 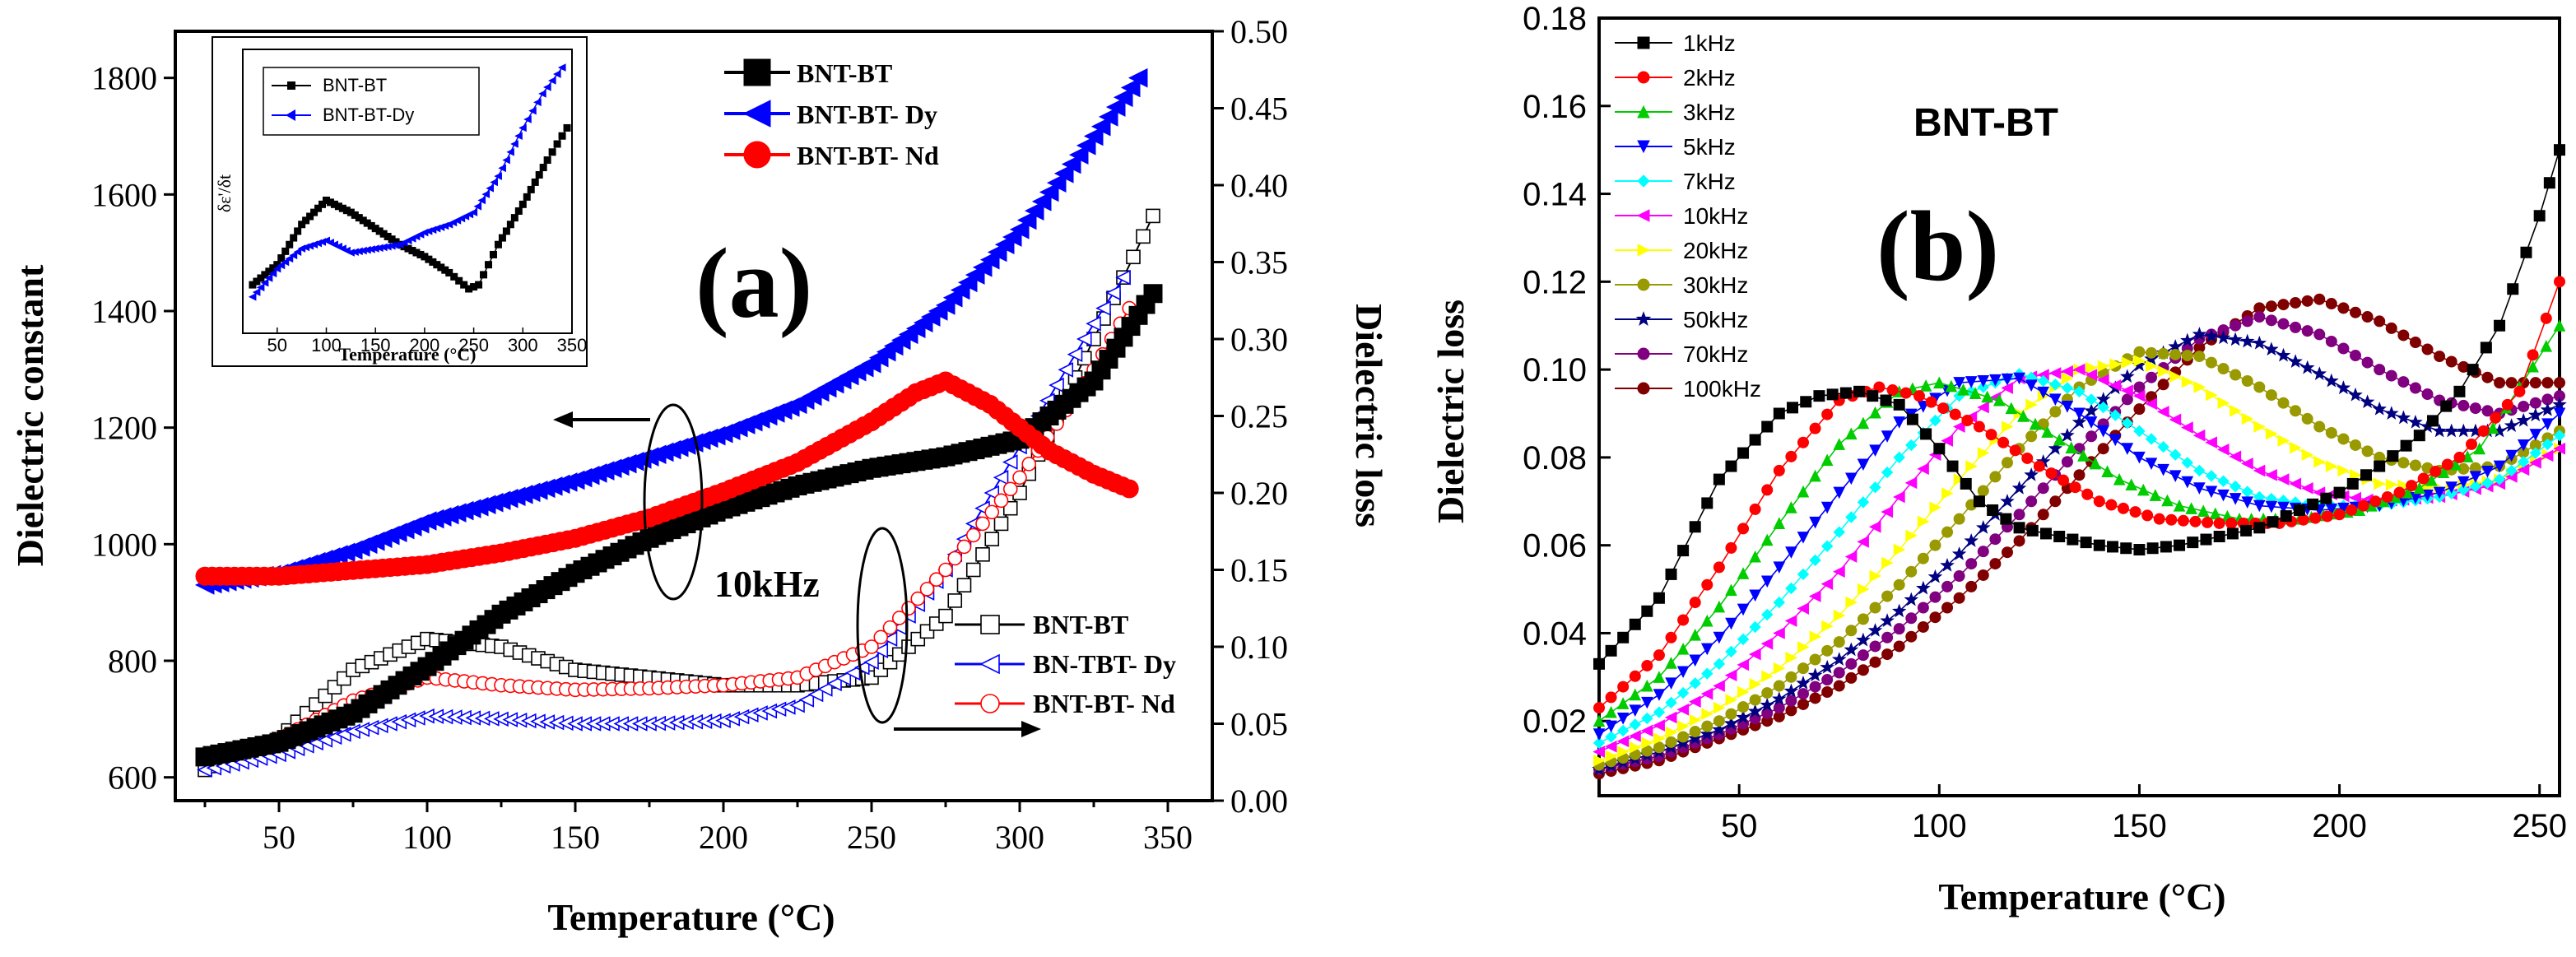 What do you see at coordinates (368, 115) in the screenshot?
I see `inset-legend-item-2: BNT-BT-Dy` at bounding box center [368, 115].